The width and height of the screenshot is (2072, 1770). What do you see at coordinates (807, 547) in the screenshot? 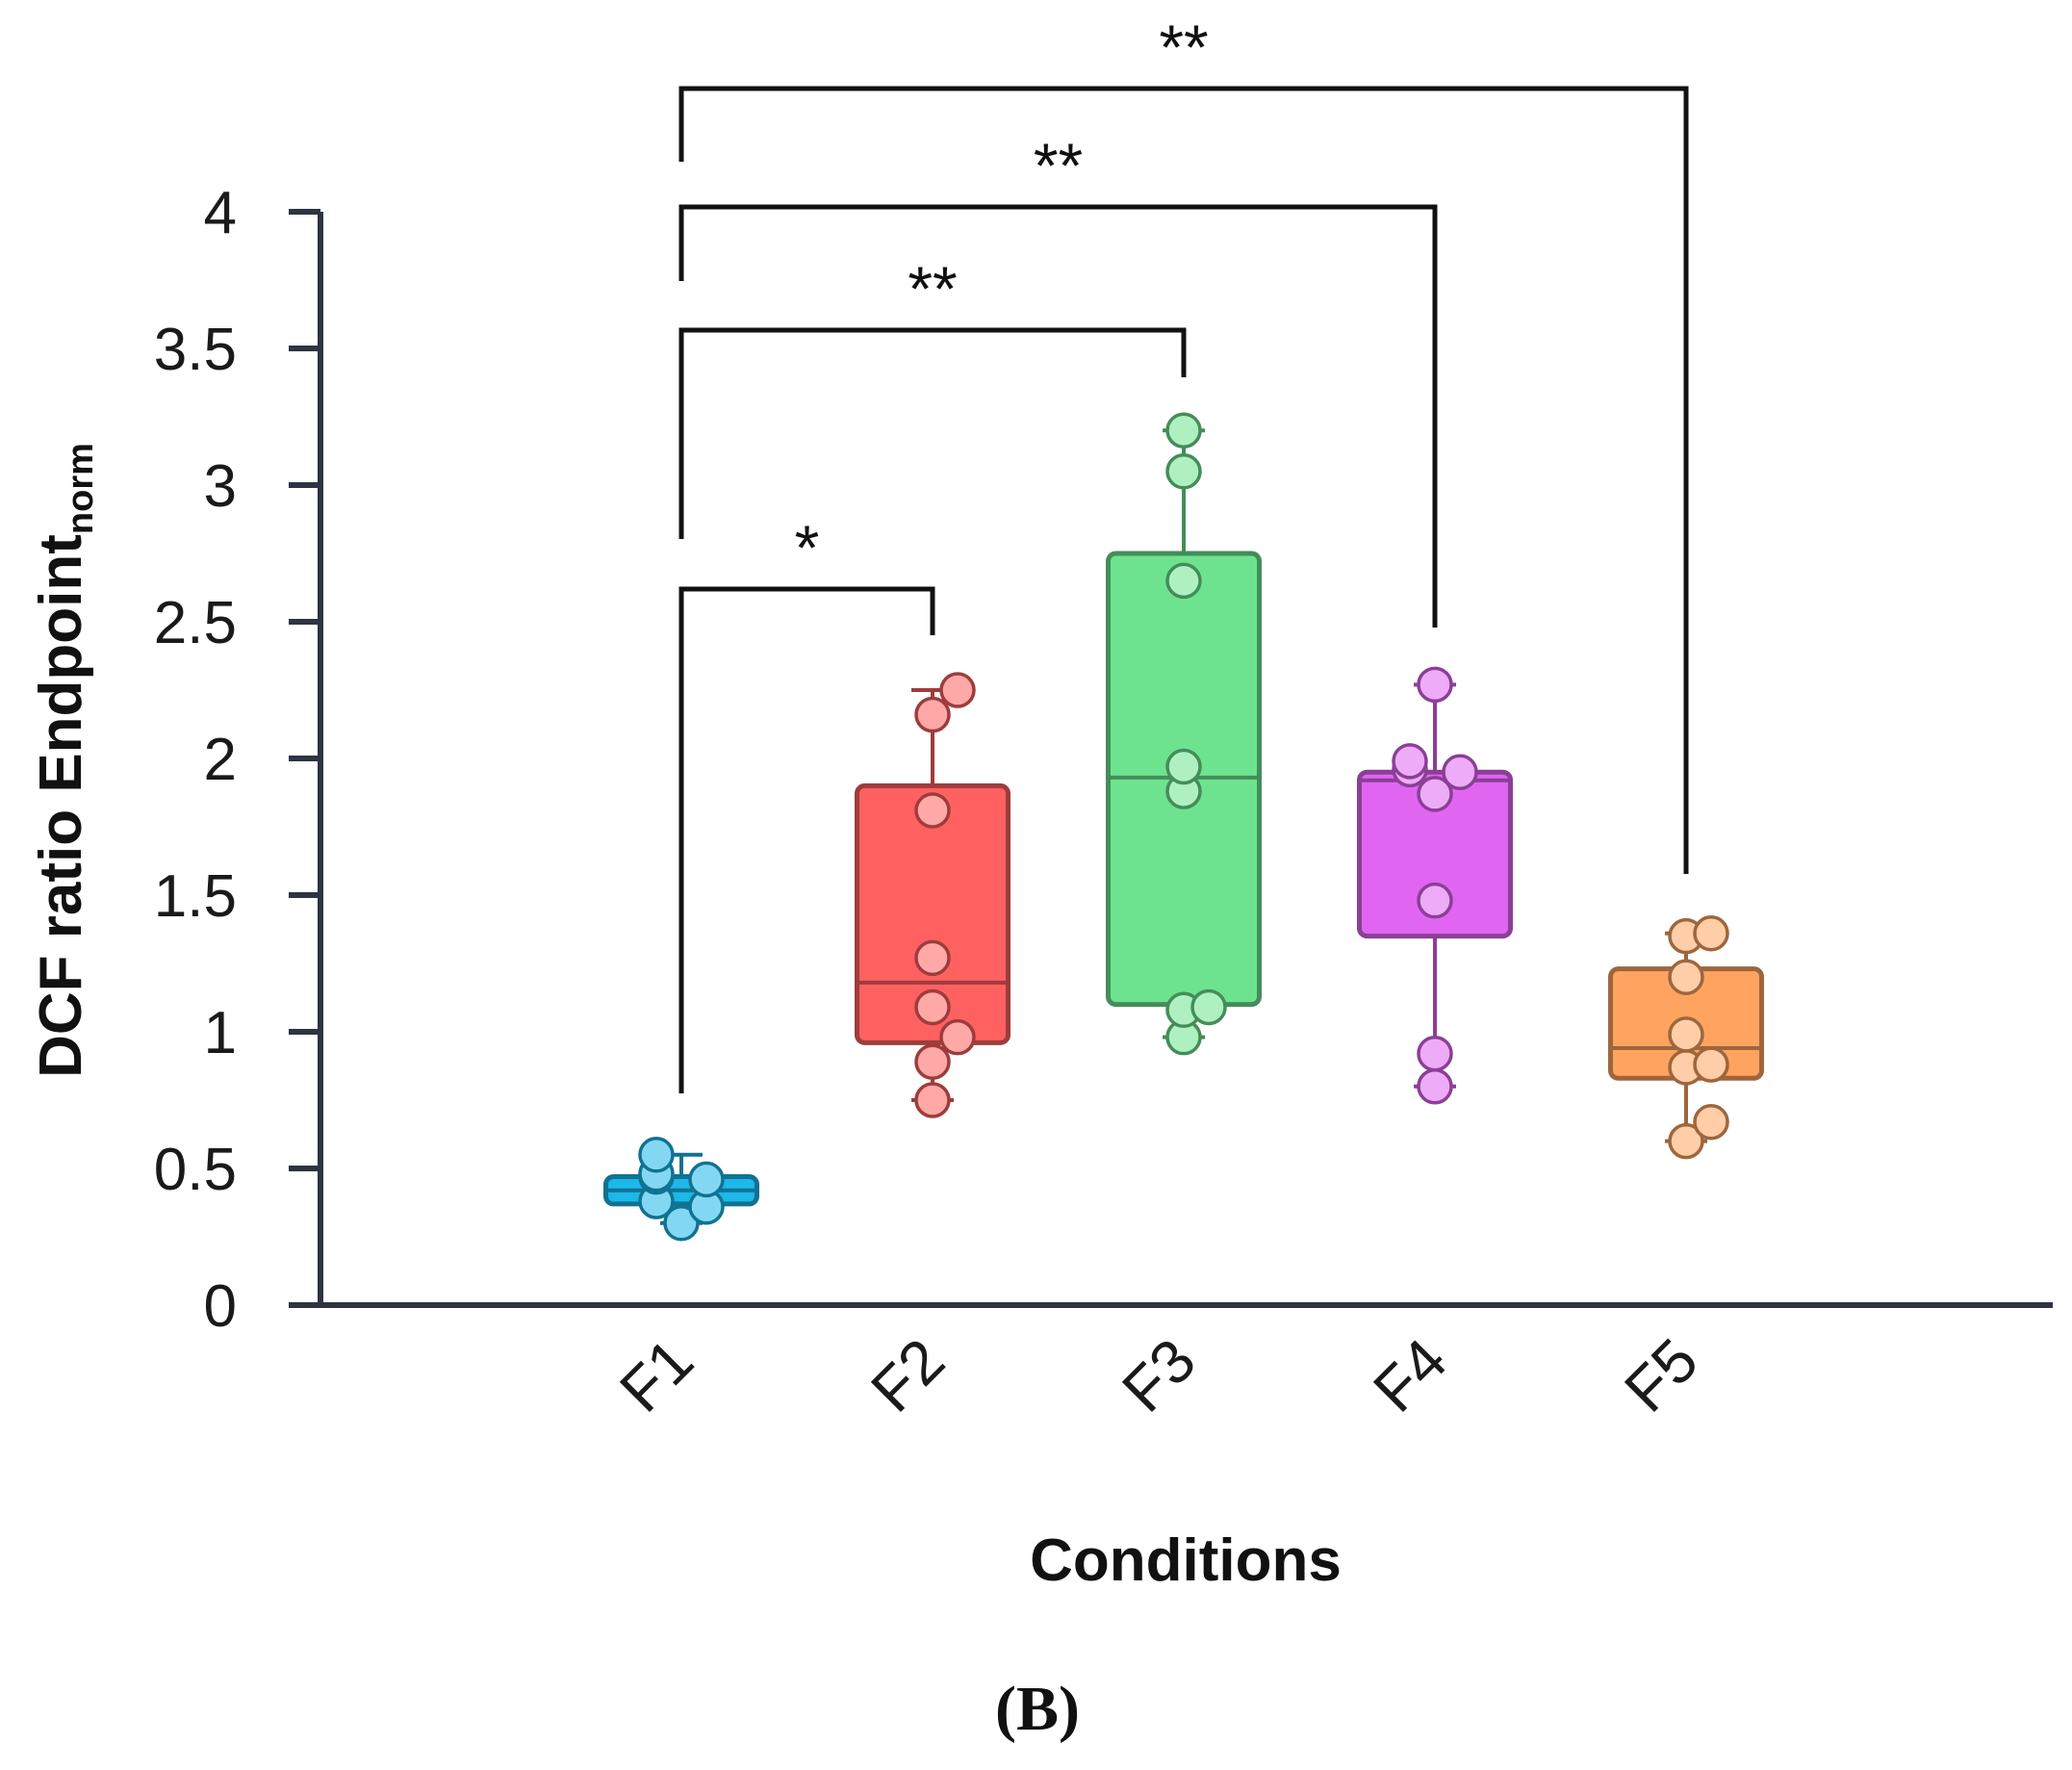
I see `significance-label: *` at bounding box center [807, 547].